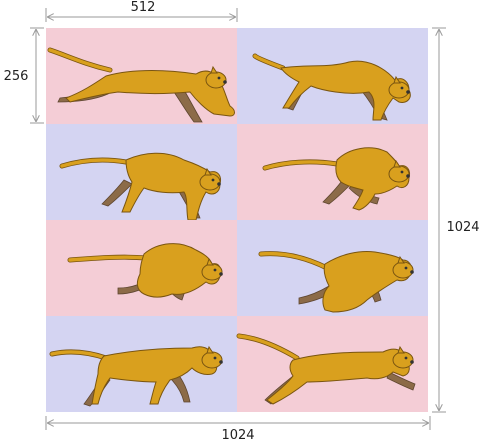 This screenshot has height=442, width=482. What do you see at coordinates (462, 227) in the screenshot?
I see `sheet-height-label: 1024` at bounding box center [462, 227].